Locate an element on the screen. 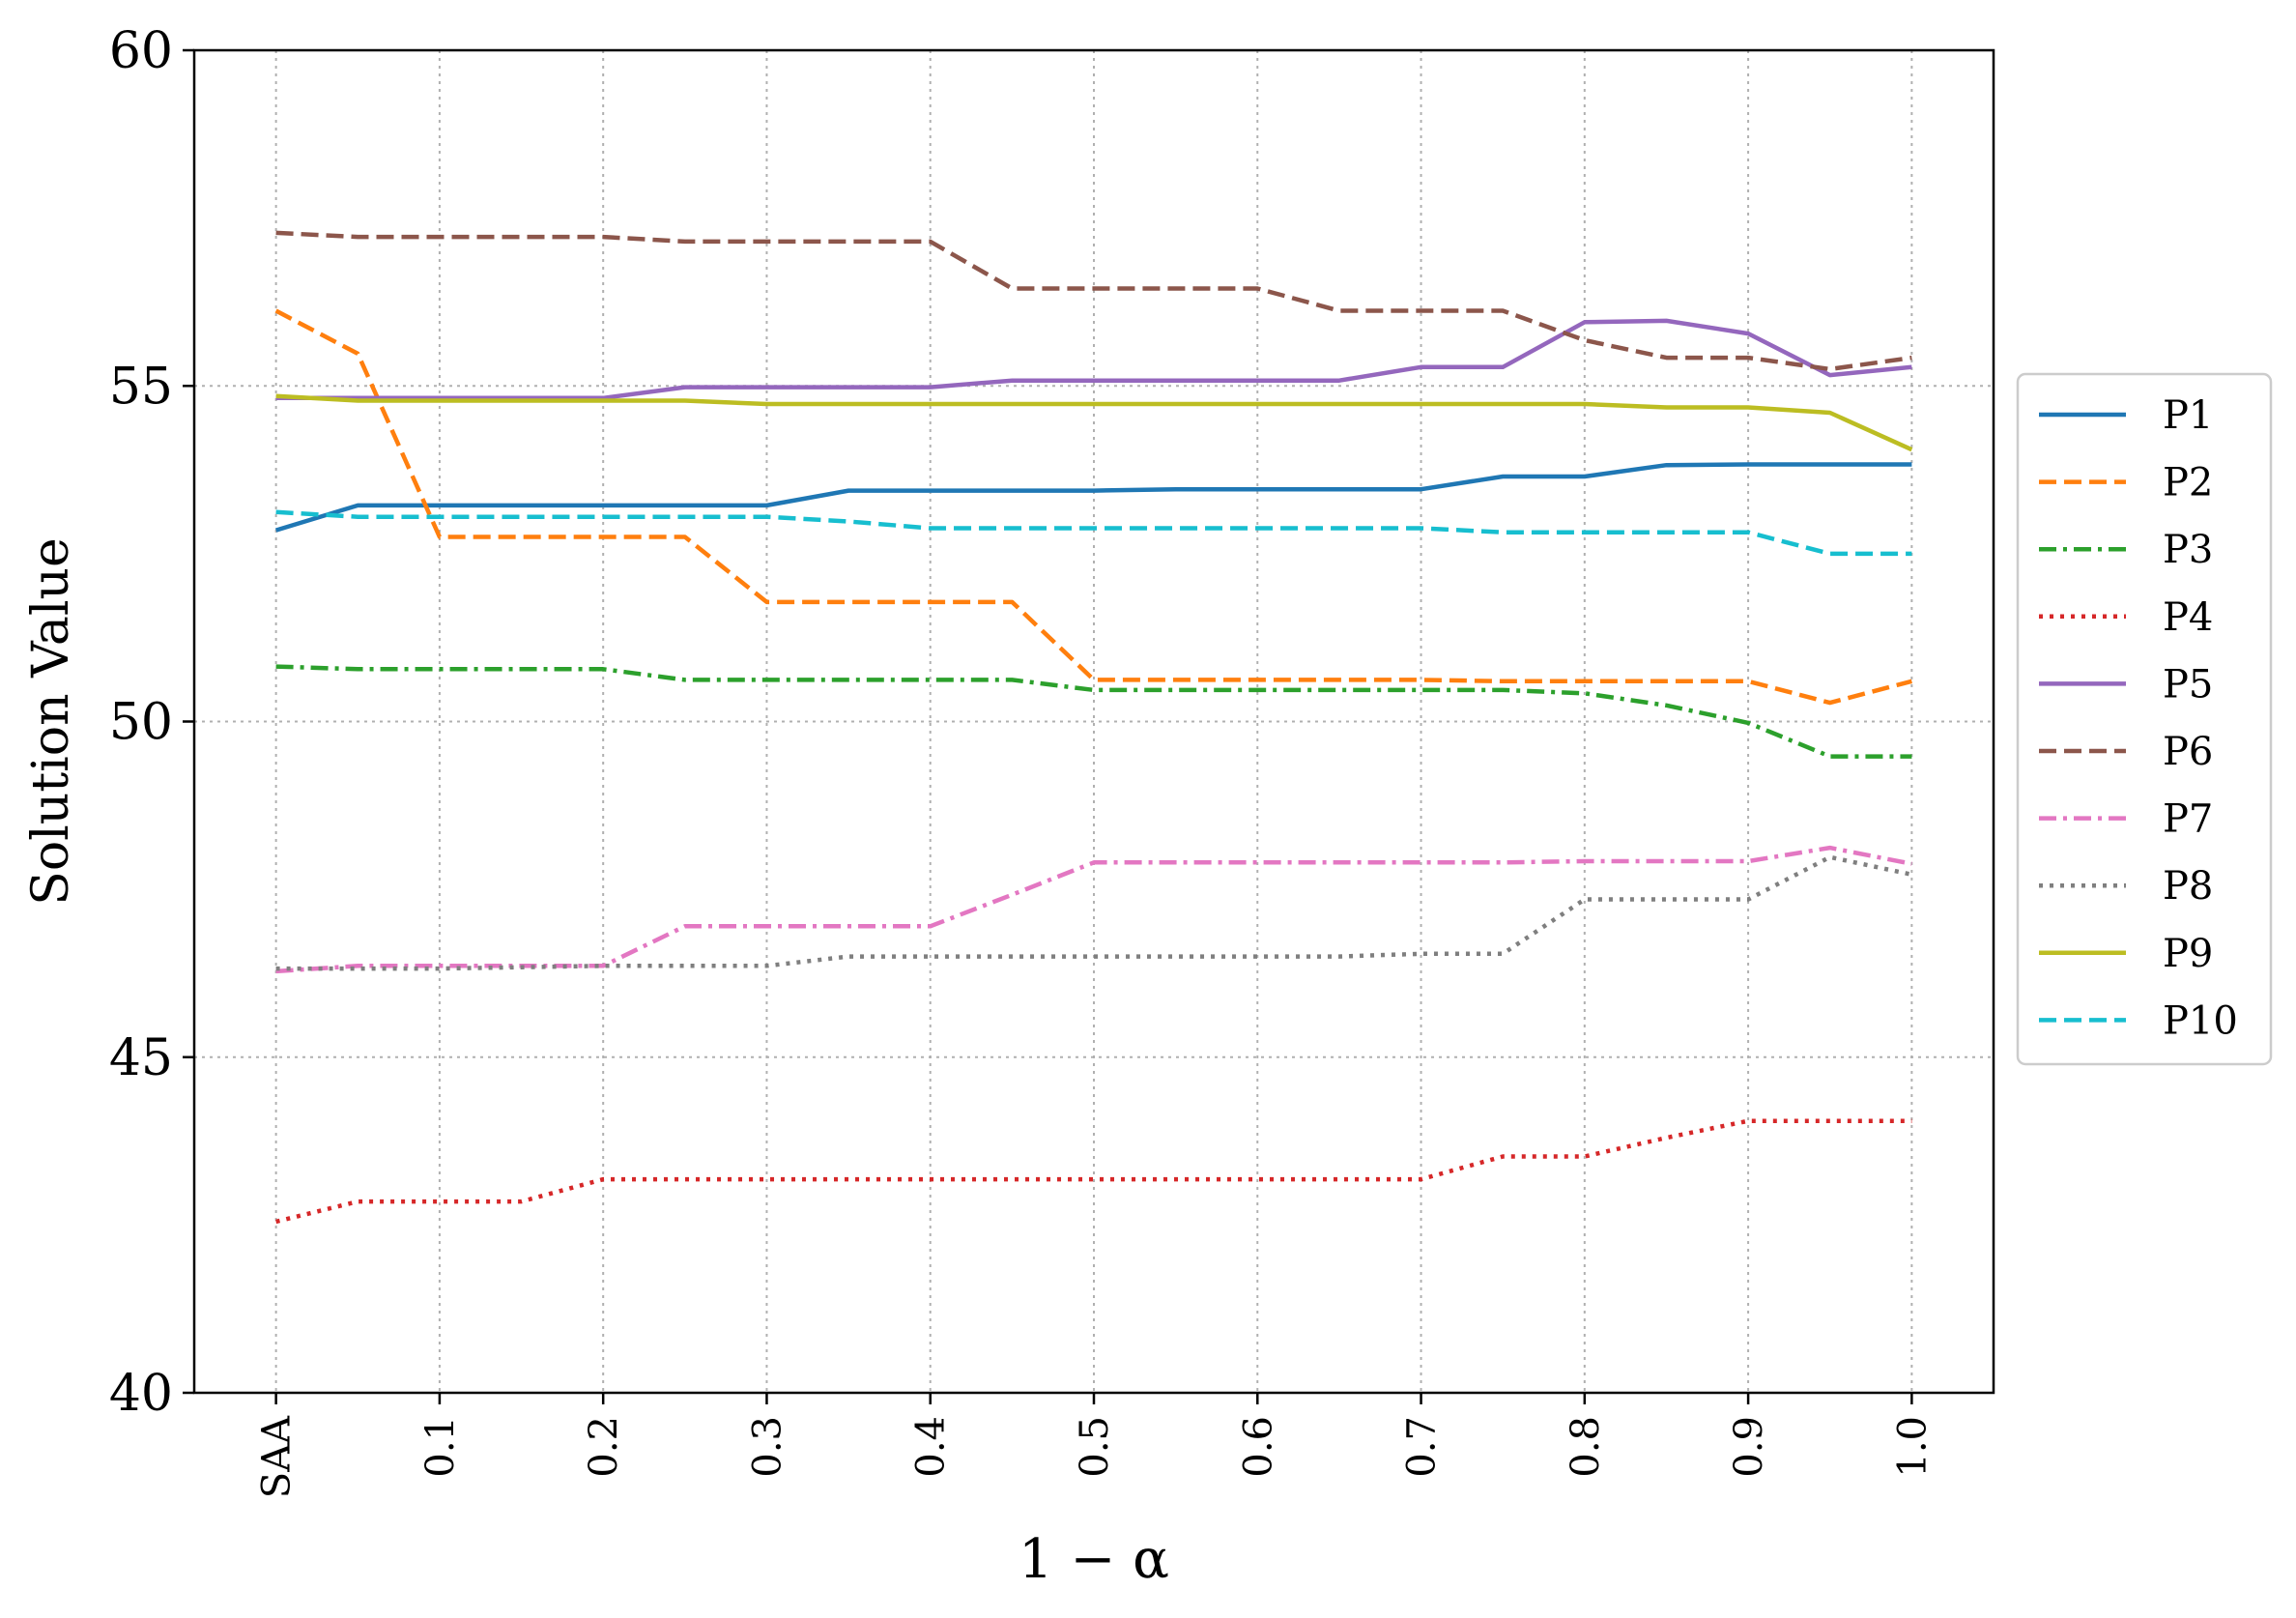  legend: P1 P2 P3 P4 P5 P6 P7 P8 P9 P10 is located at coordinates (2144, 719).